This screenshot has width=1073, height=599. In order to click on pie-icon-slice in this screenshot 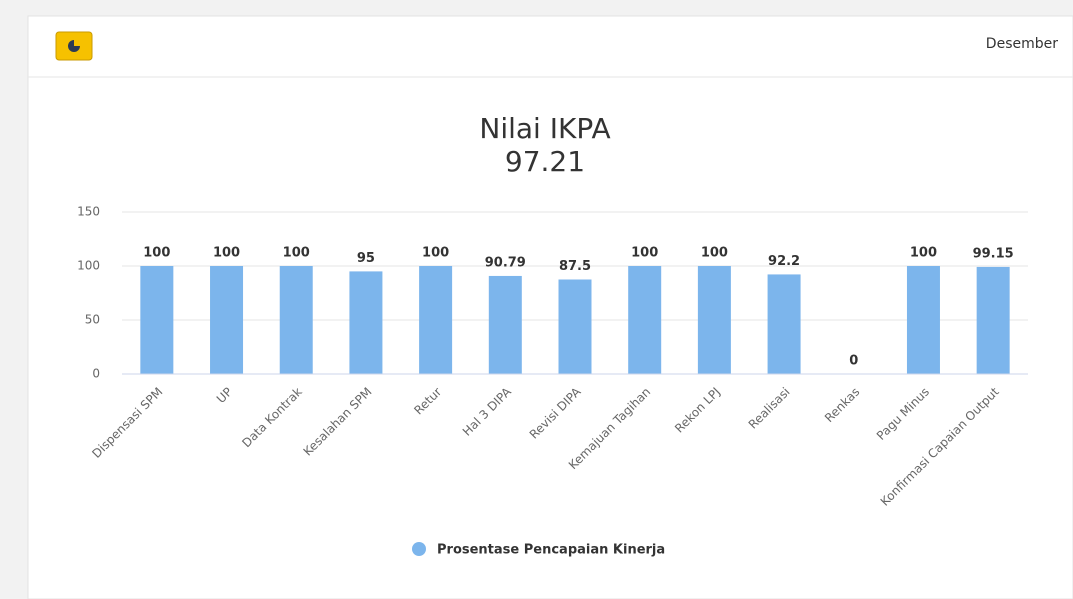, I will do `click(77, 42)`.